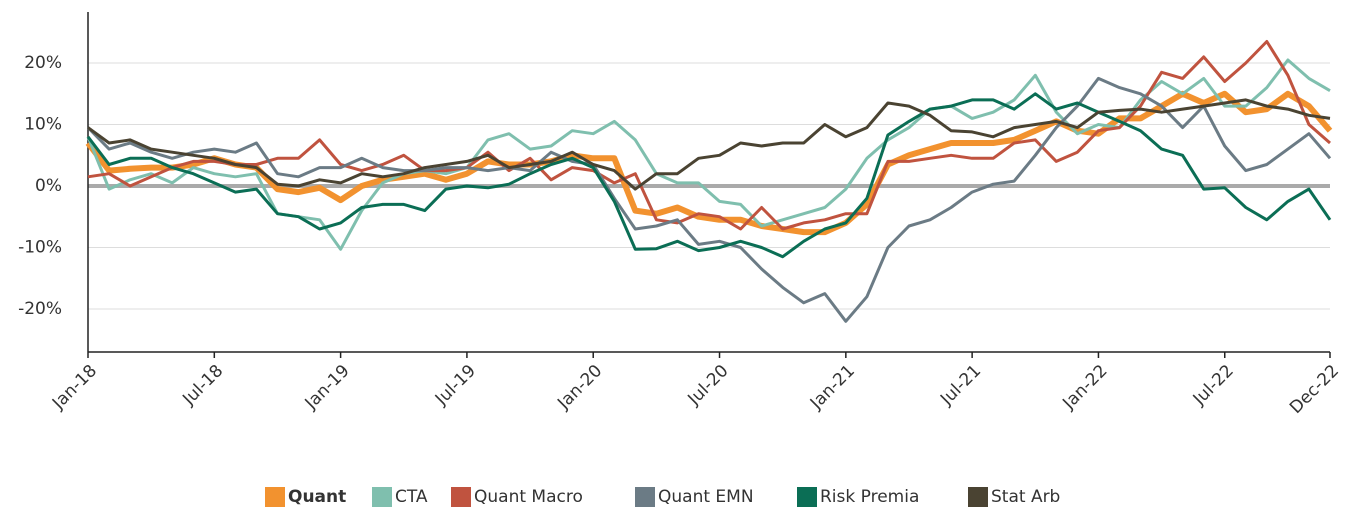 Image resolution: width=1345 pixels, height=514 pixels. I want to click on x-tick-label: Jul-18, so click(202, 385).